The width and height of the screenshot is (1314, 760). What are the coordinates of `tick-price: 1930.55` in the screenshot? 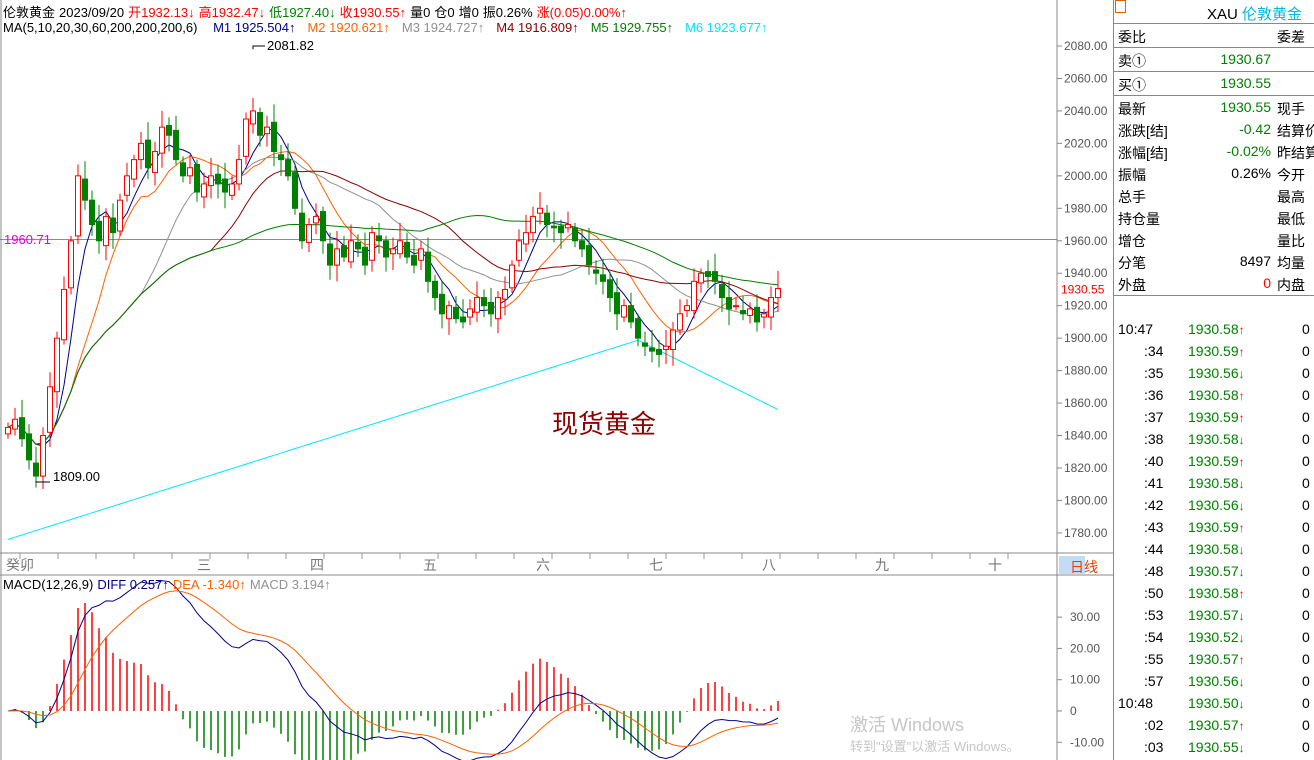 It's located at (1213, 747).